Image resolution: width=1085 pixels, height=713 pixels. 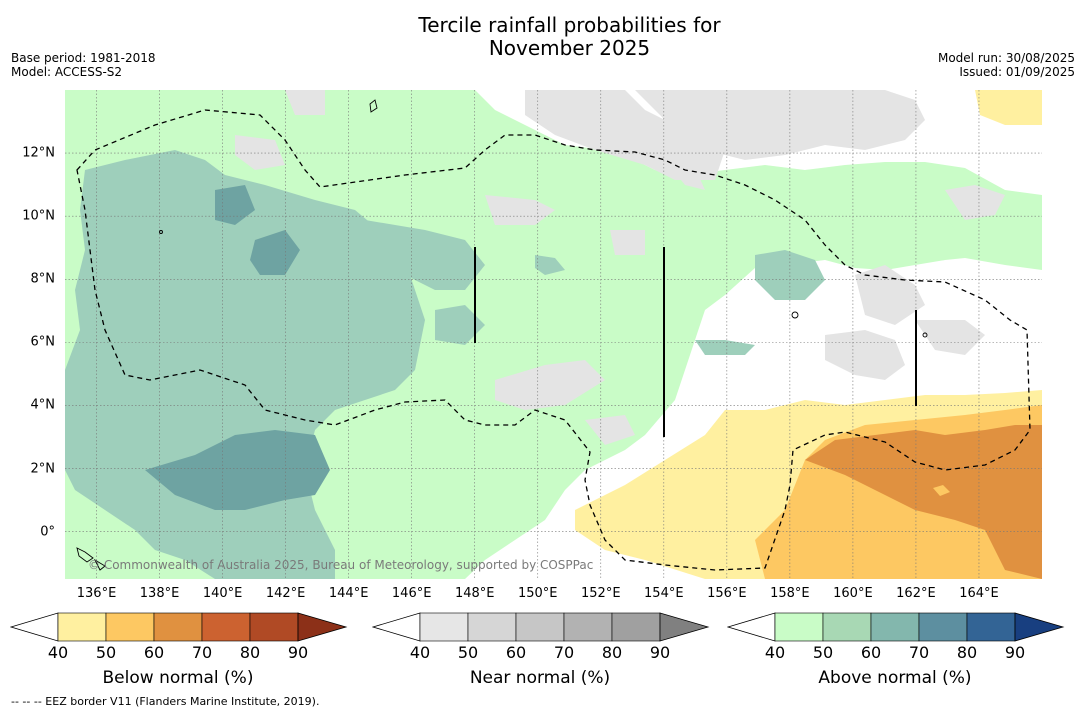 I want to click on colorbar-below-normal-graphic, so click(x=178, y=627).